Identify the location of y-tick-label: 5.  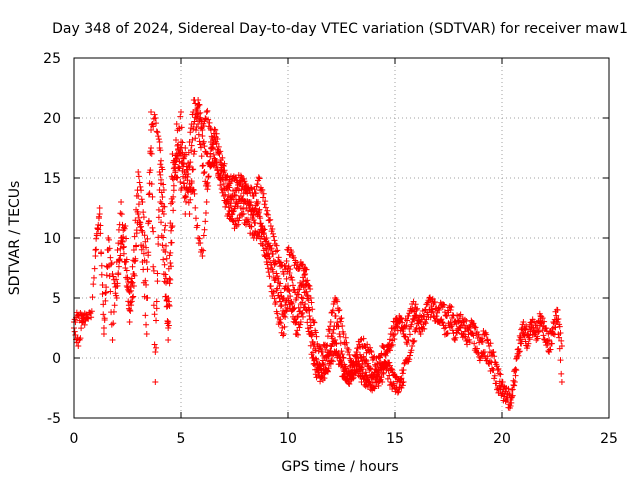
(56, 299).